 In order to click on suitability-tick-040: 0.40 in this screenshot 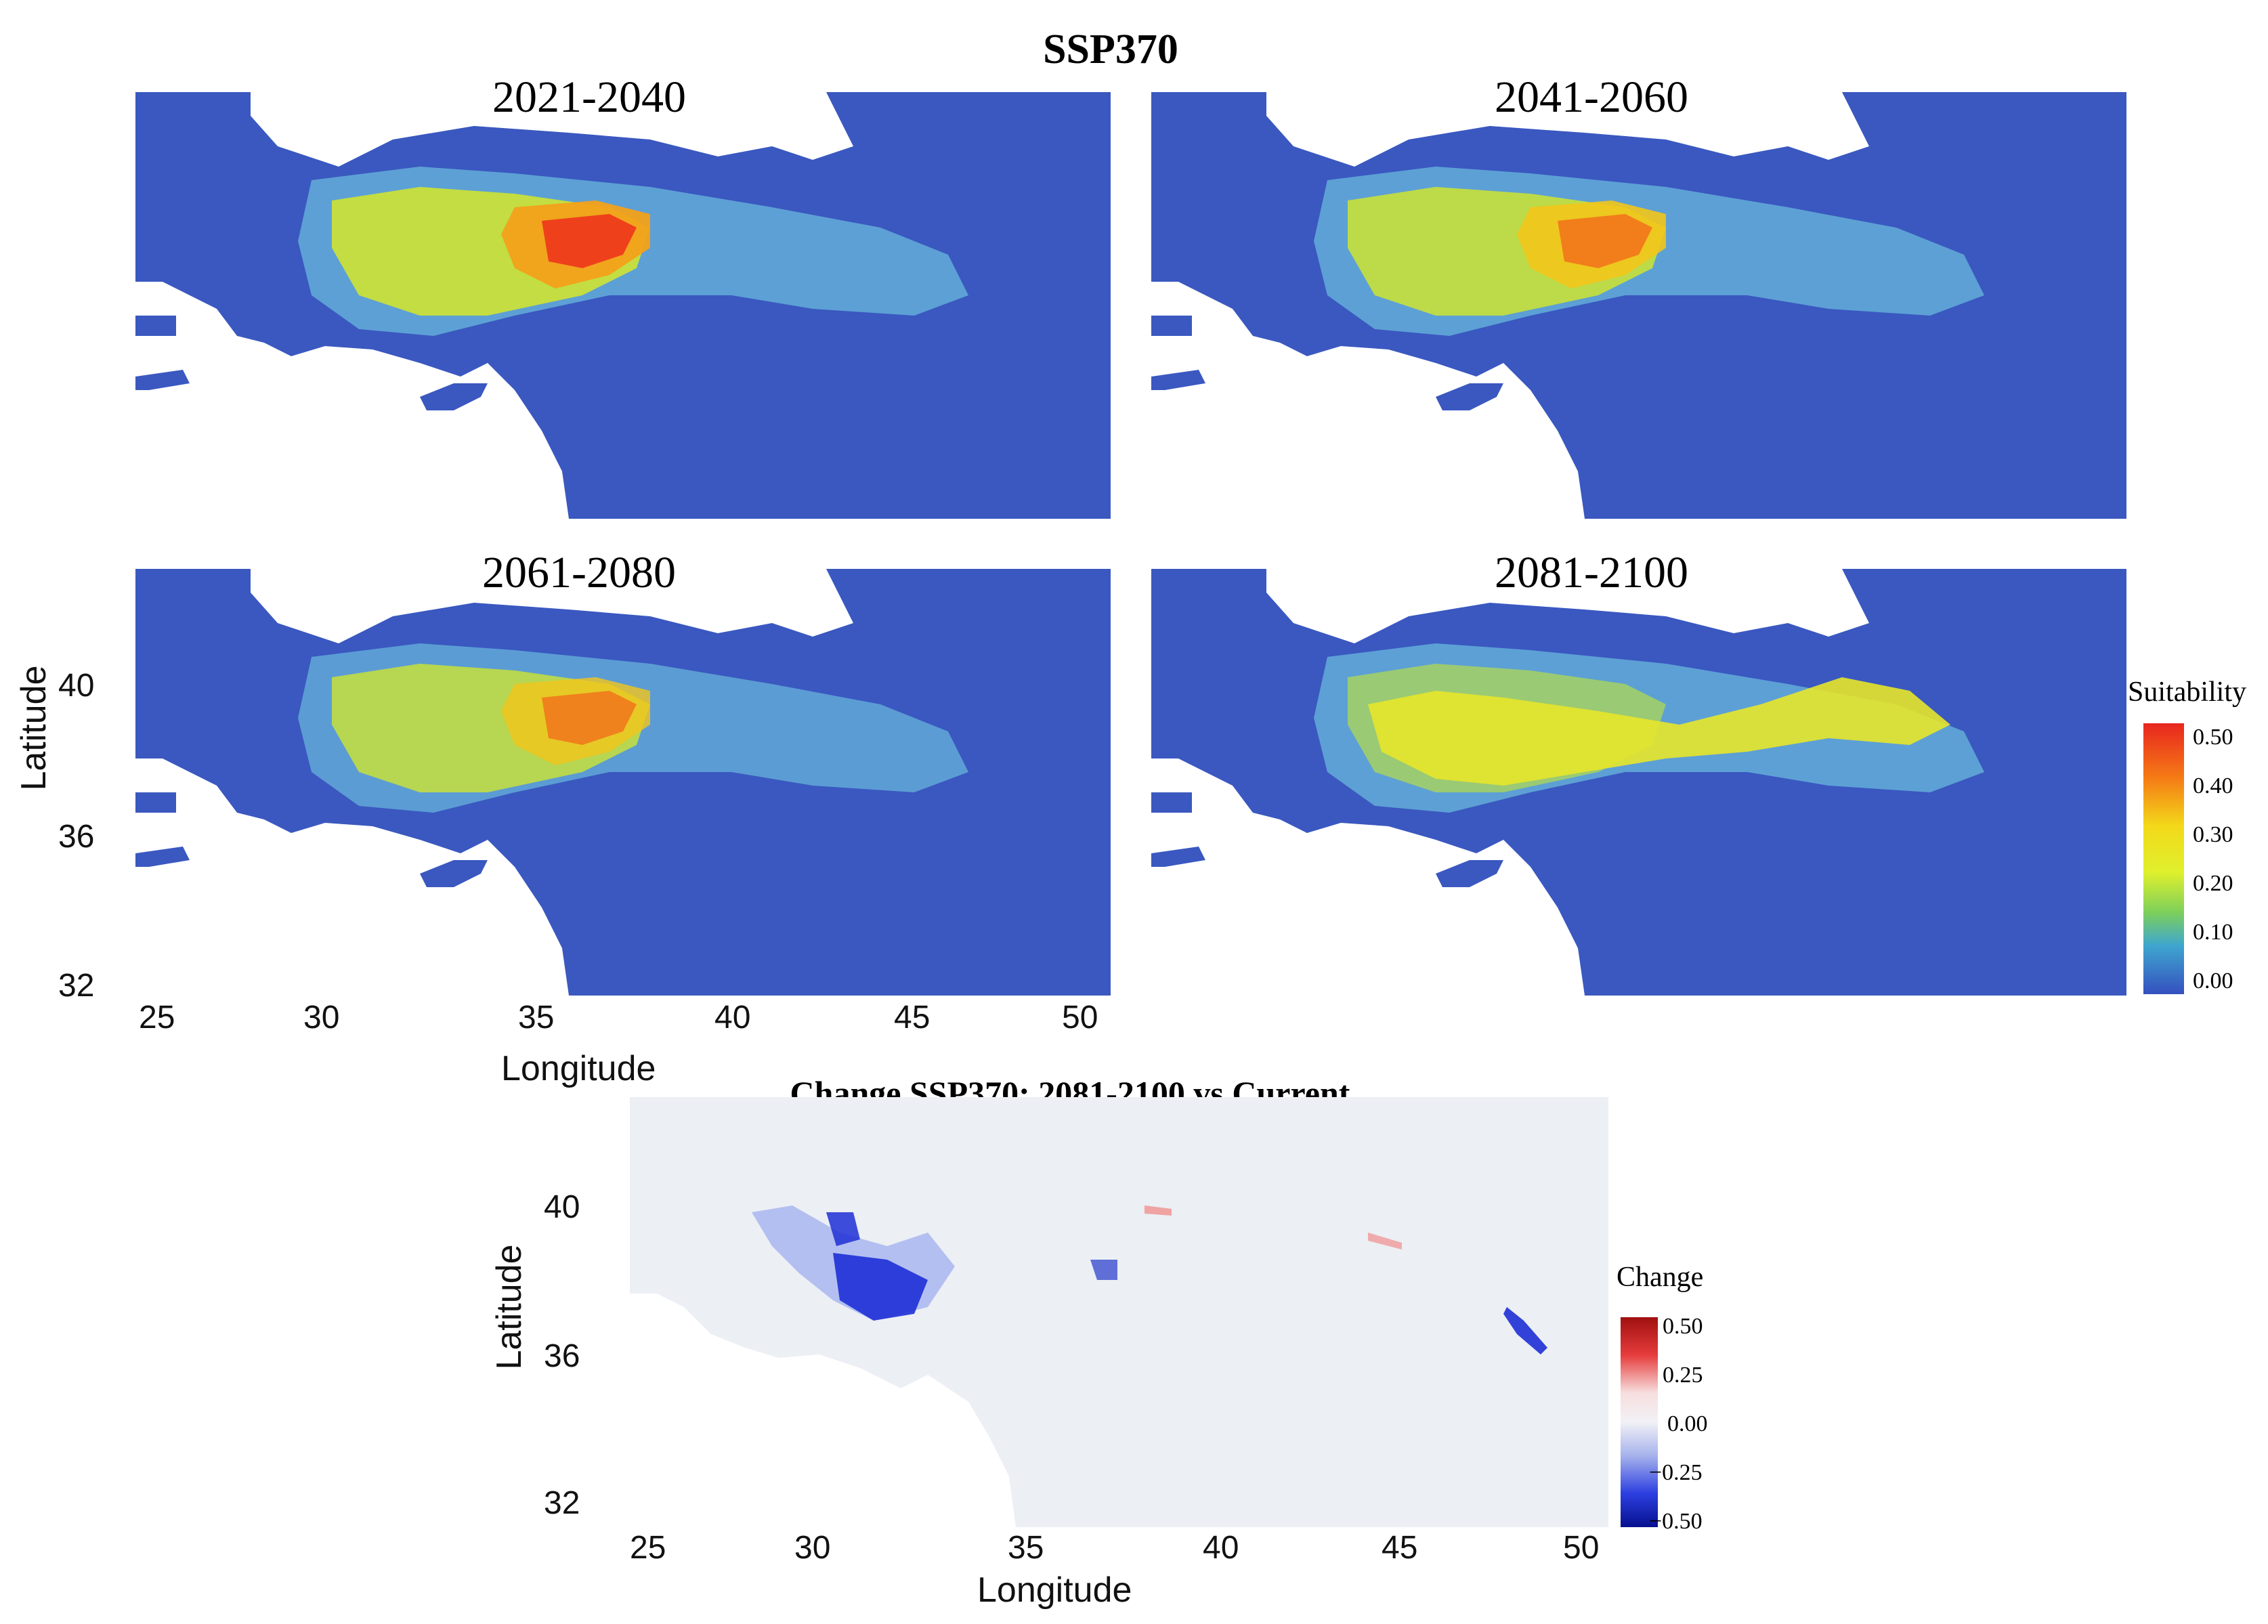, I will do `click(2213, 785)`.